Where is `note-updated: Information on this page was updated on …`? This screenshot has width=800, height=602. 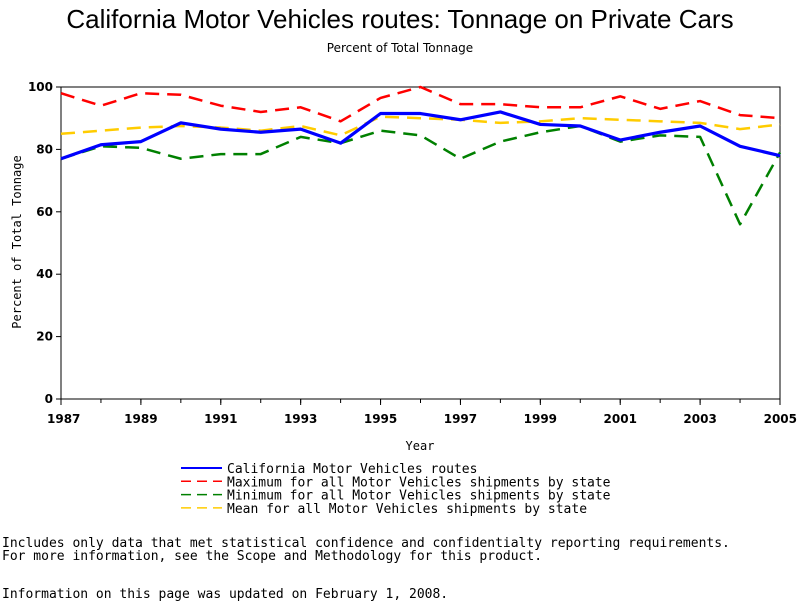
note-updated: Information on this page was updated on … is located at coordinates (225, 594).